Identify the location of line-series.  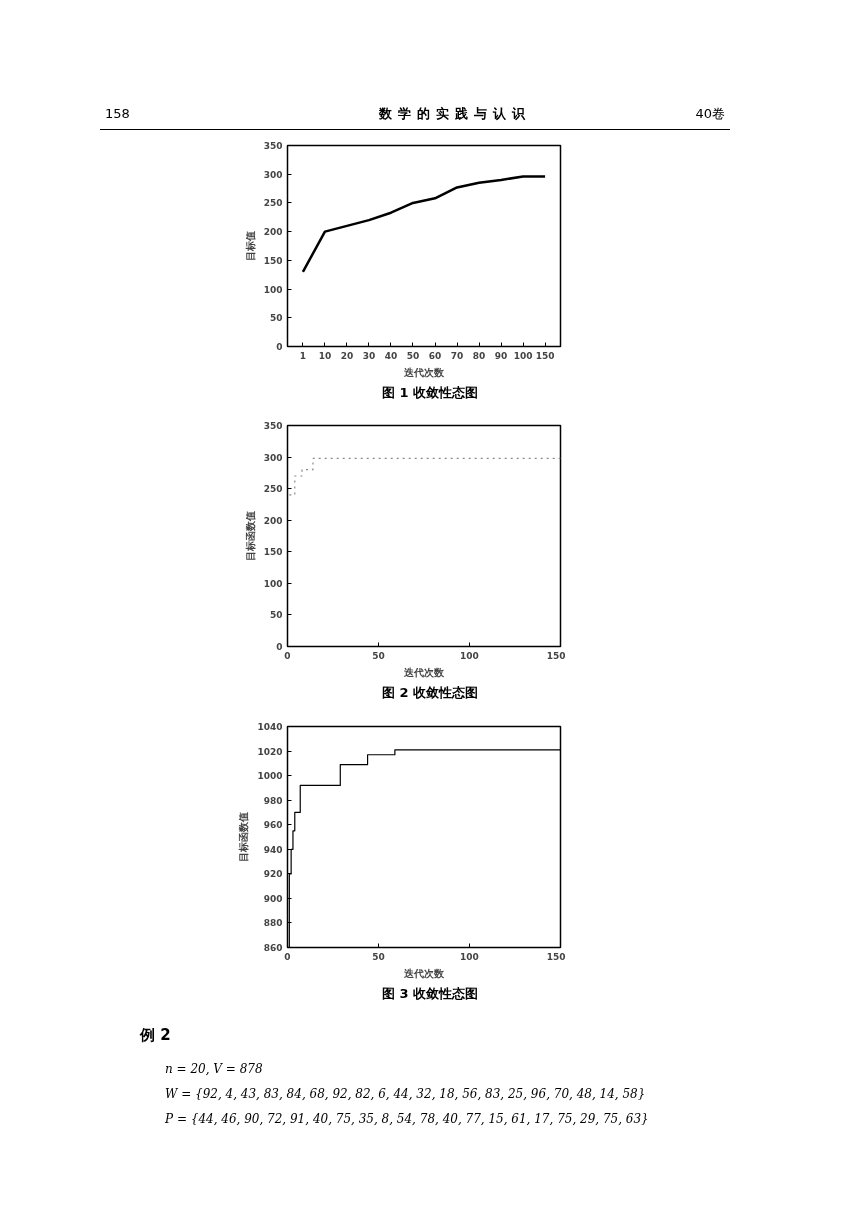
(424, 223).